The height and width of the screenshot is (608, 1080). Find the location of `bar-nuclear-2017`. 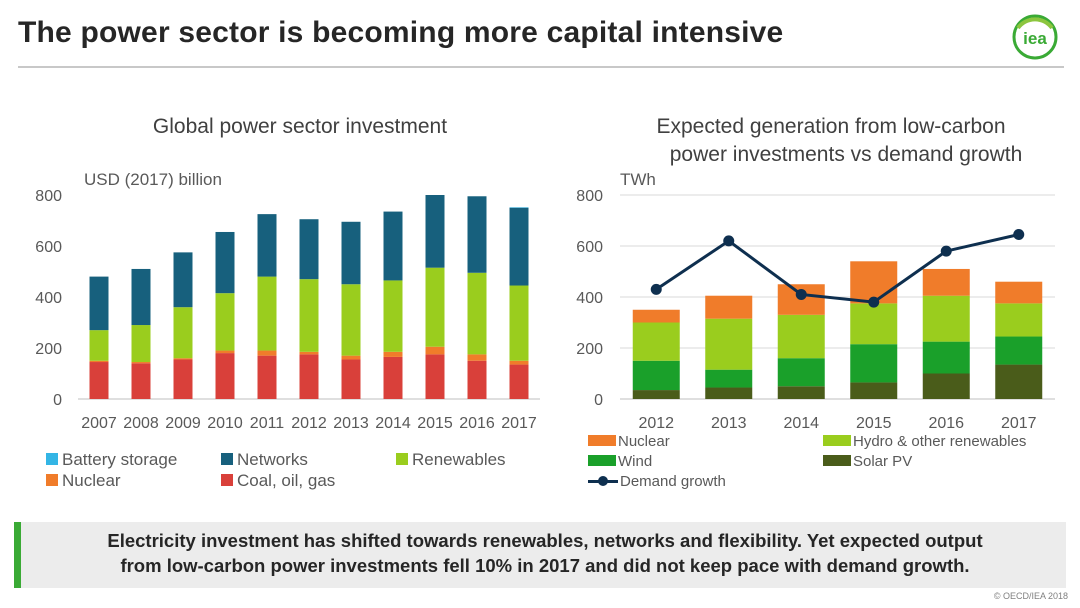

bar-nuclear-2017 is located at coordinates (519, 362).